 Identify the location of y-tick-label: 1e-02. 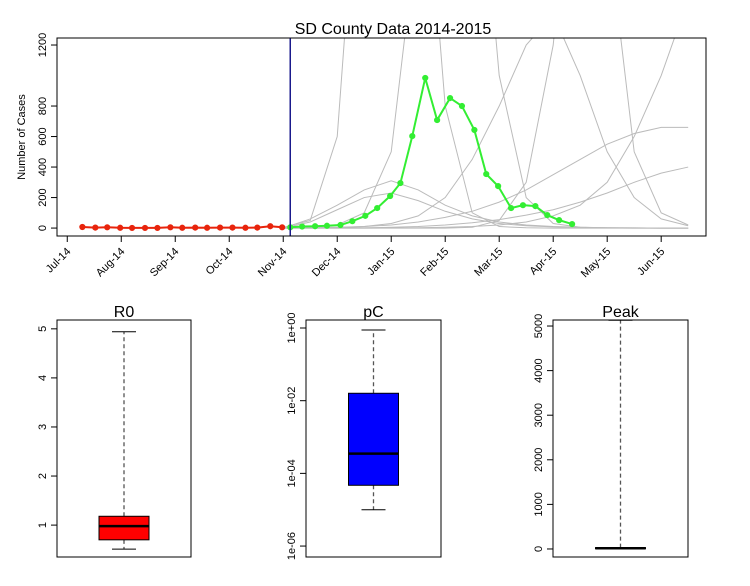
(292, 401).